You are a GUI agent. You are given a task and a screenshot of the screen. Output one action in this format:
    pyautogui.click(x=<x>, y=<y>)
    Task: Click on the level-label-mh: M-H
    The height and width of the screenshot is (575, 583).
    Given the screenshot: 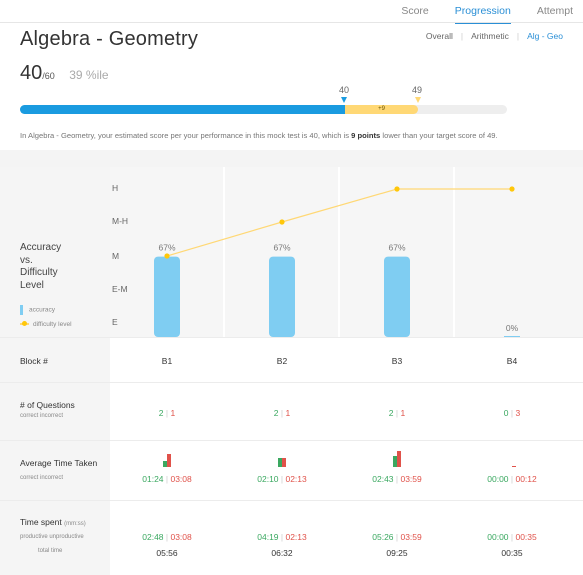 What is the action you would take?
    pyautogui.click(x=120, y=221)
    